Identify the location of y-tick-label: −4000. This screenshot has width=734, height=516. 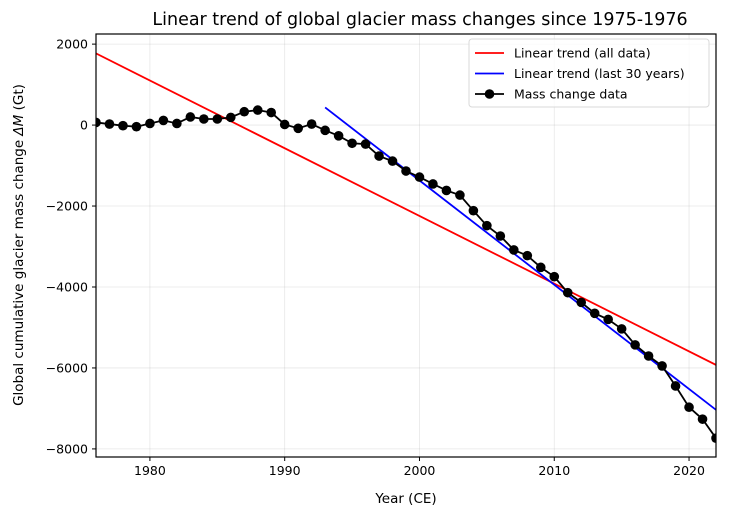
(67, 286).